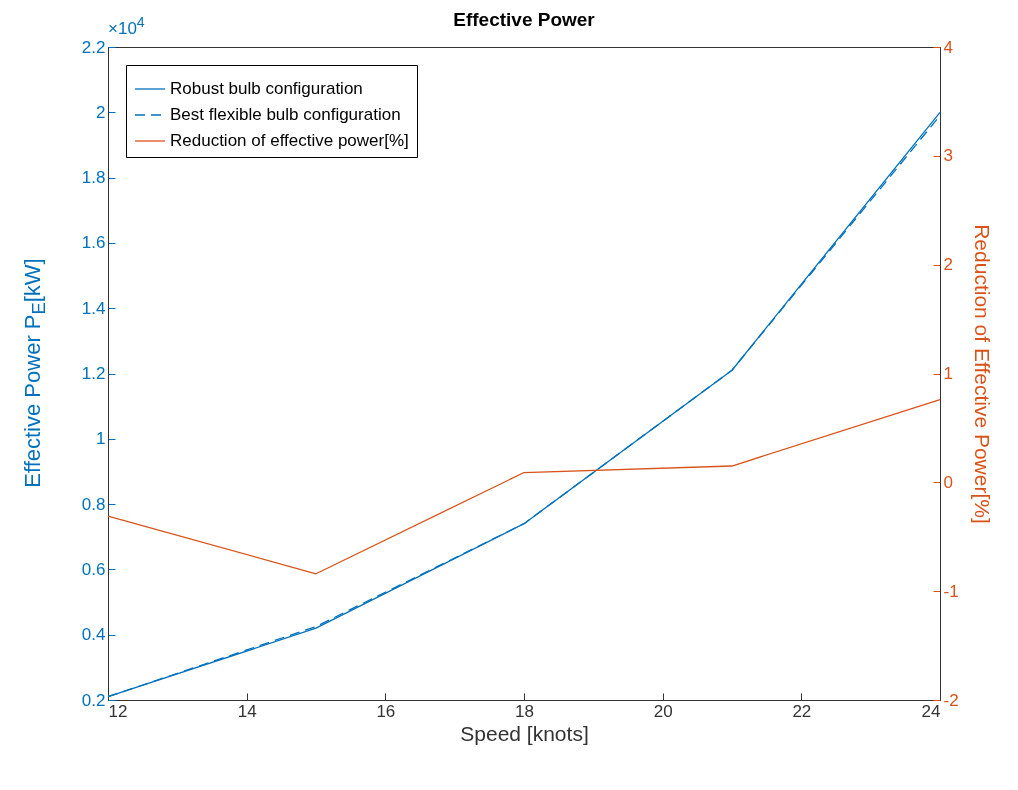 The width and height of the screenshot is (1018, 790). Describe the element at coordinates (101, 112) in the screenshot. I see `y-tick-label: 2` at that location.